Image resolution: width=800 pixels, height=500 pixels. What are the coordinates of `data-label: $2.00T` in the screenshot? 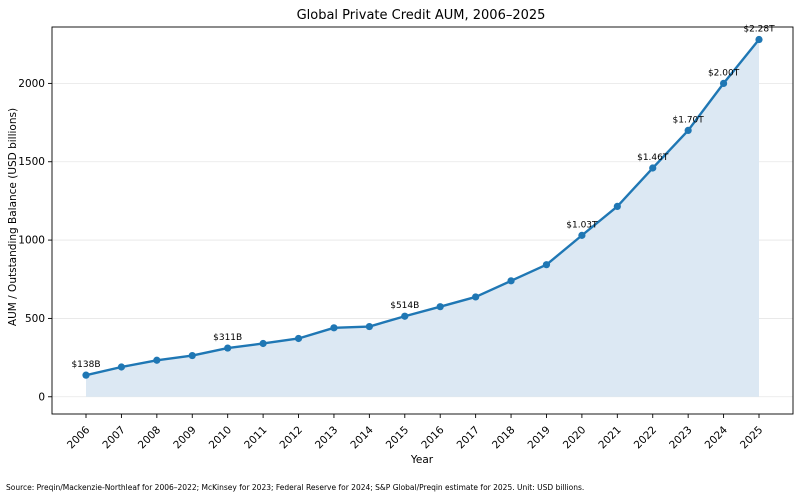 It's located at (724, 73).